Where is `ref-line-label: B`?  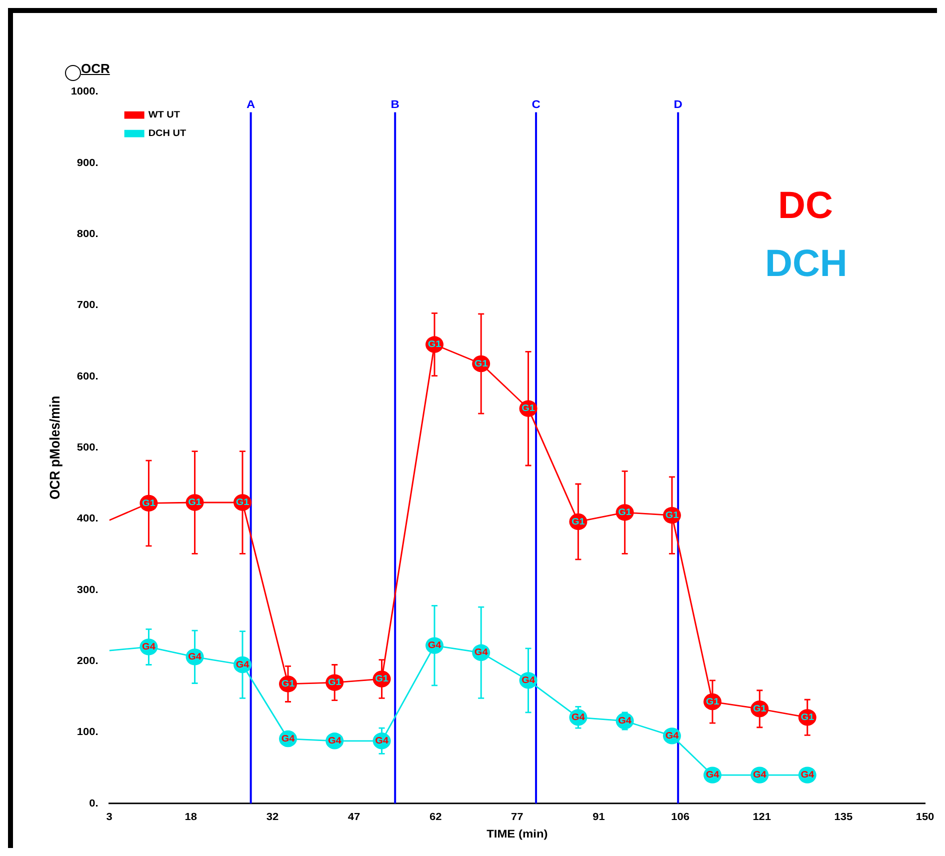 ref-line-label: B is located at coordinates (395, 105).